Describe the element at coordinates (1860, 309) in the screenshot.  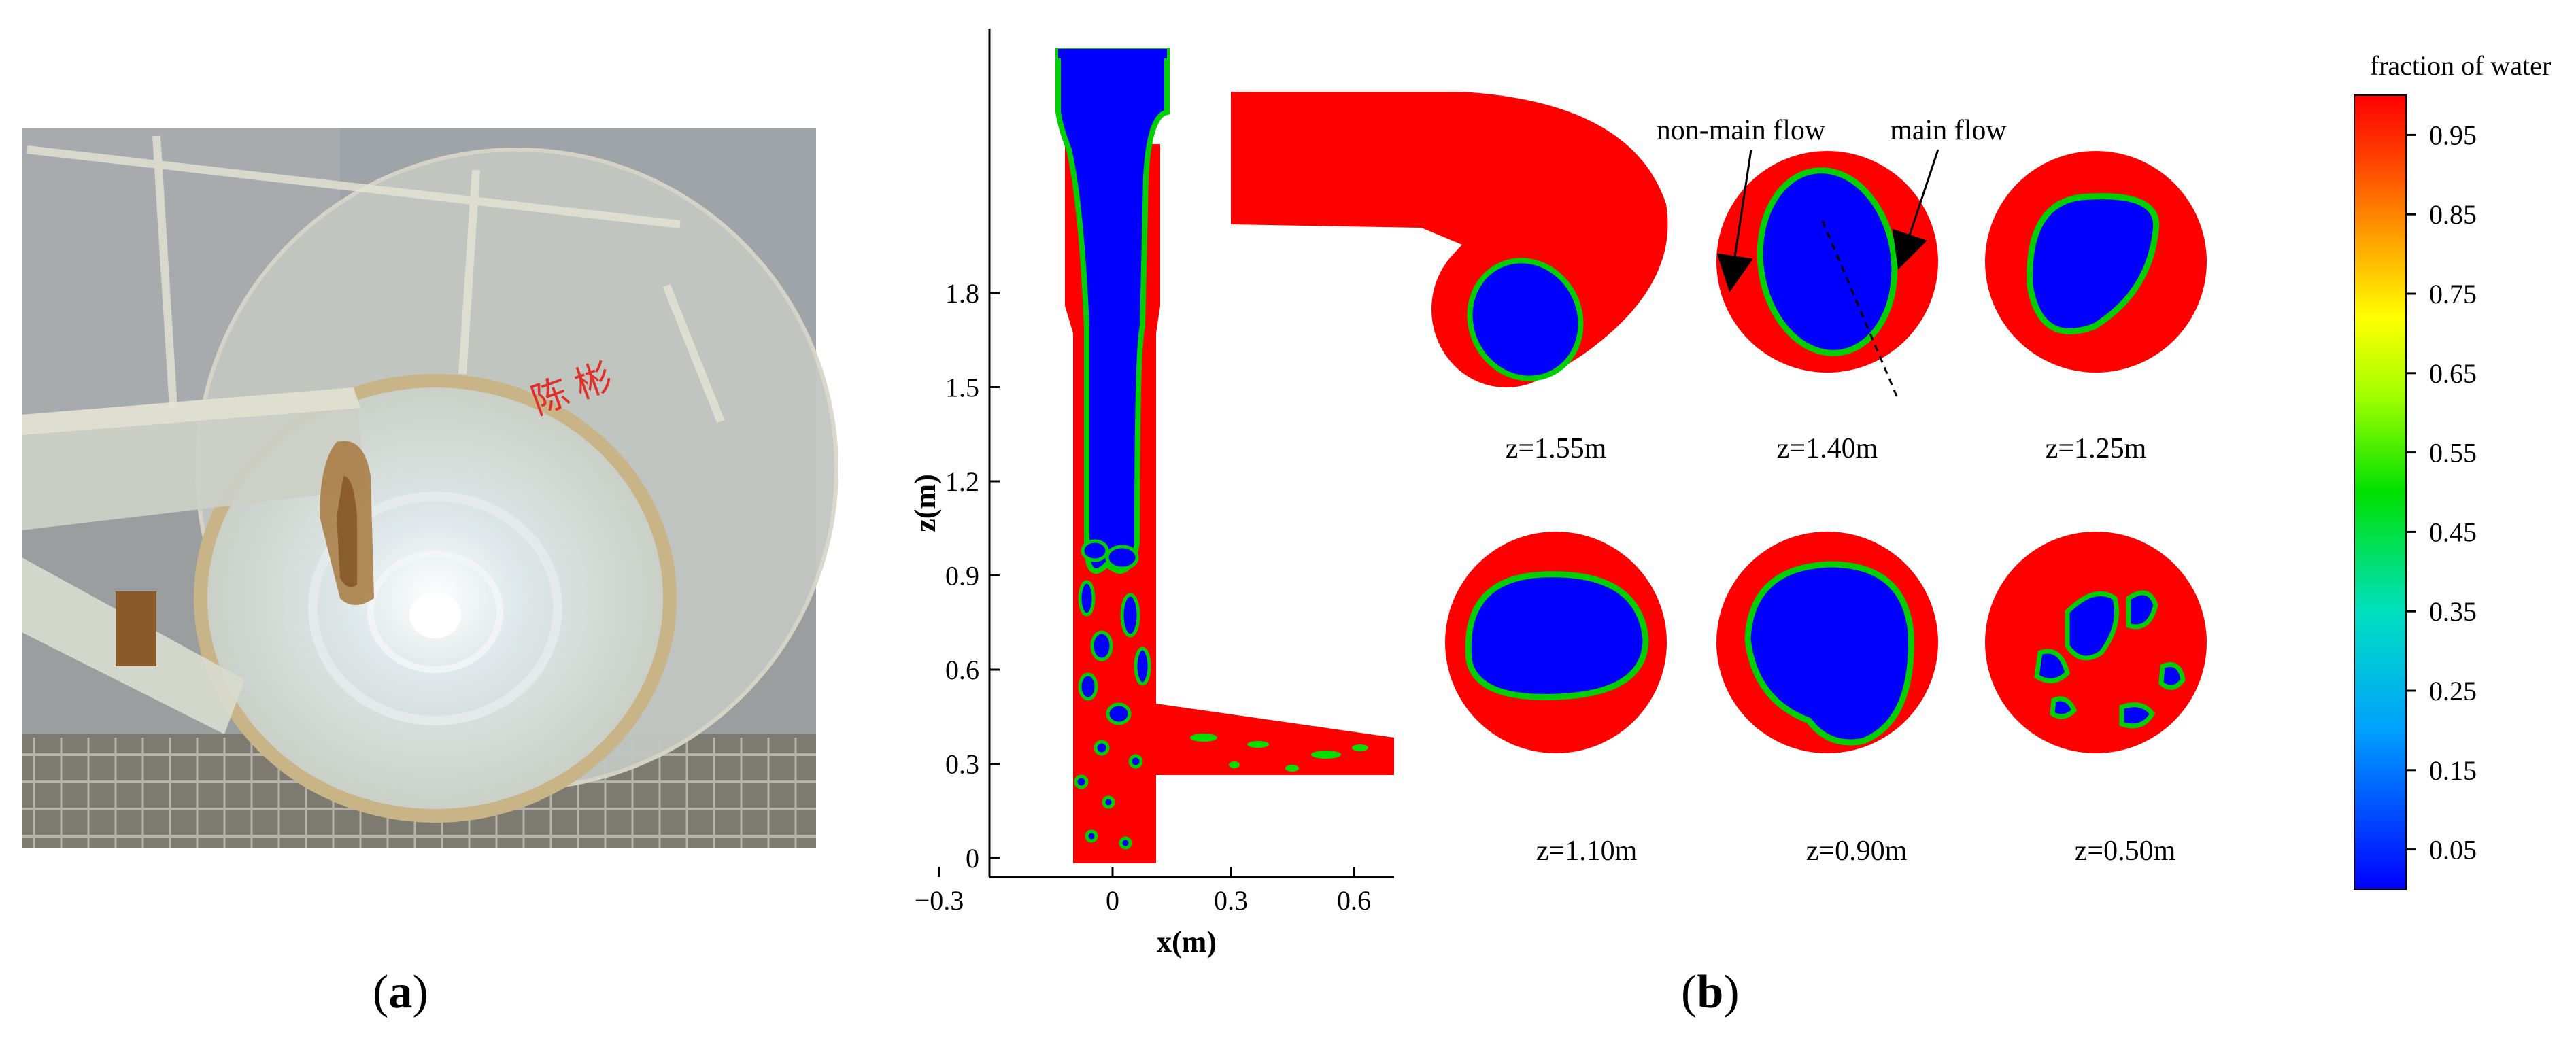
I see `flow-divider-line` at that location.